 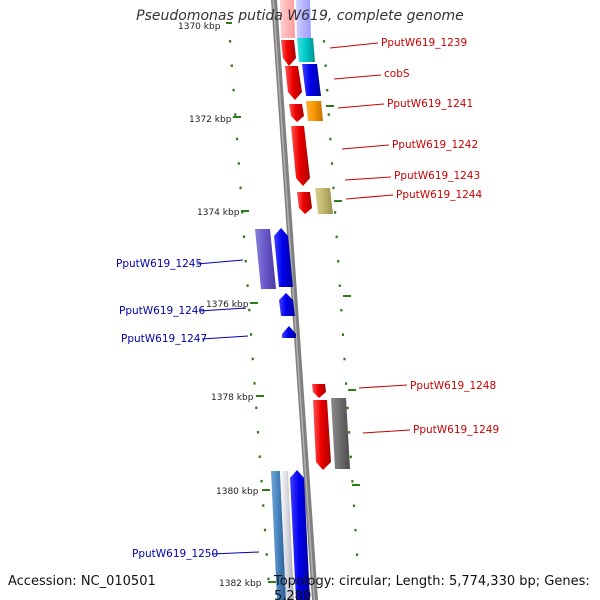 What do you see at coordinates (82, 581) in the screenshot?
I see `accession-text: Accession: NC_010501` at bounding box center [82, 581].